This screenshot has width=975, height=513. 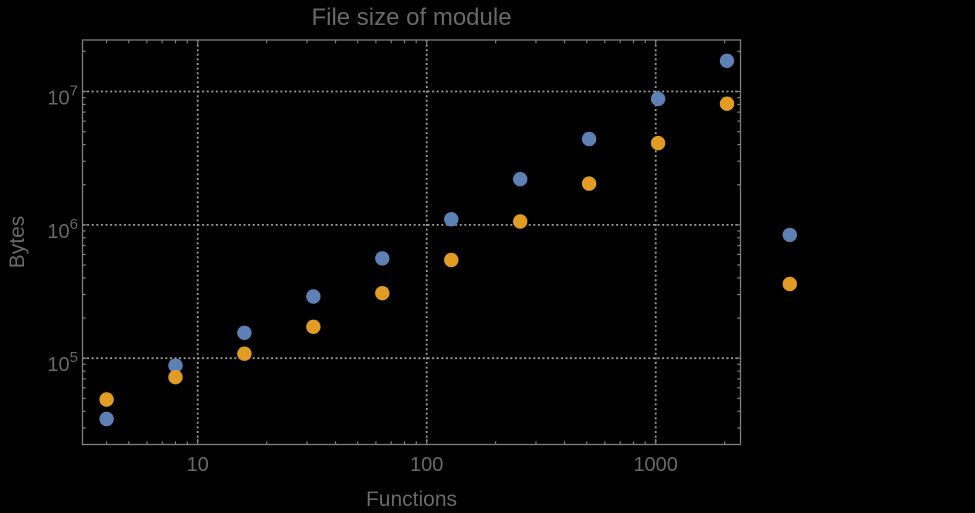 I want to click on x-axis-label: Functions, so click(x=411, y=499).